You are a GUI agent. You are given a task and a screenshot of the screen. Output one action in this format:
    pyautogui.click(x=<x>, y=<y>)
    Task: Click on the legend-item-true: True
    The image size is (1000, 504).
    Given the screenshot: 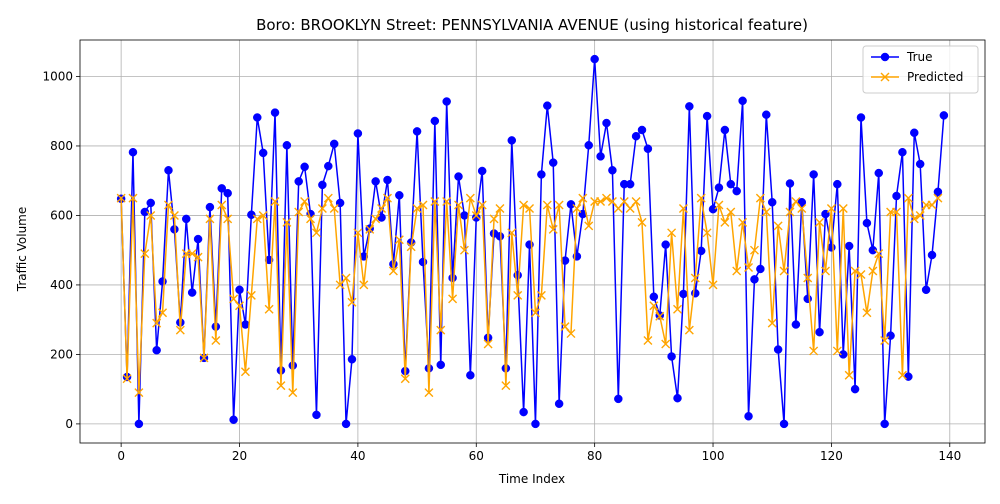 What is the action you would take?
    pyautogui.click(x=902, y=57)
    